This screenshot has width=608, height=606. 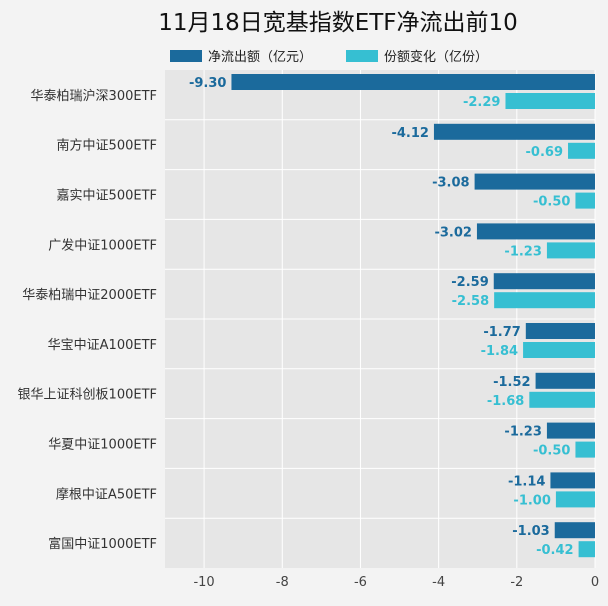 I want to click on category-label: 华泰柏瑞沪深300ETF, so click(x=94, y=96).